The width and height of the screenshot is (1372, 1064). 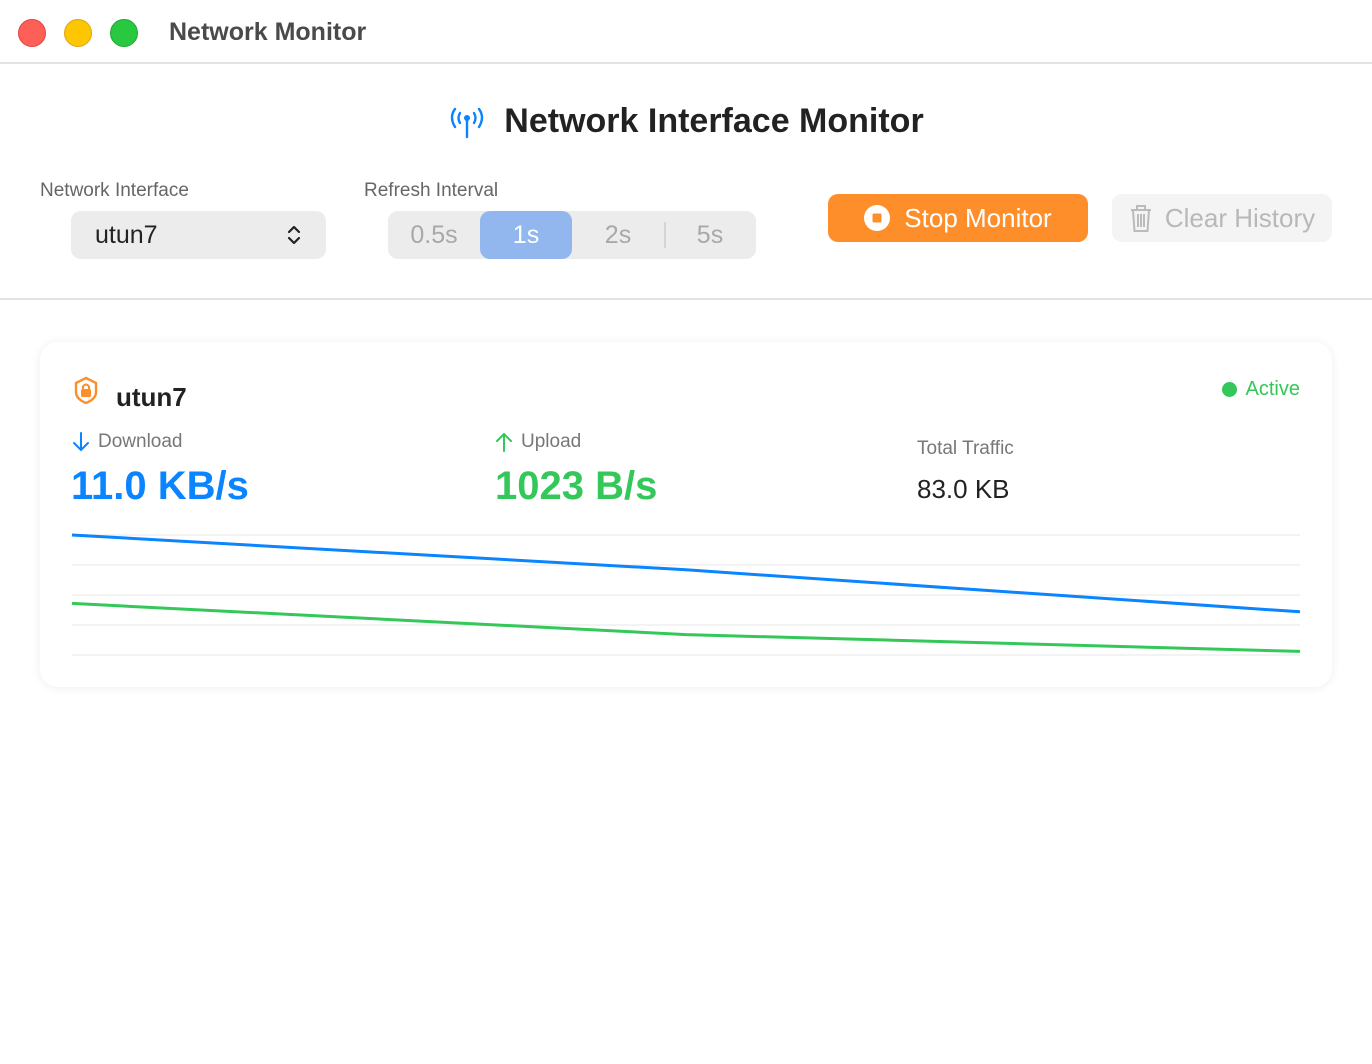 I want to click on download-rate: 11.0 KB/s, so click(x=160, y=486).